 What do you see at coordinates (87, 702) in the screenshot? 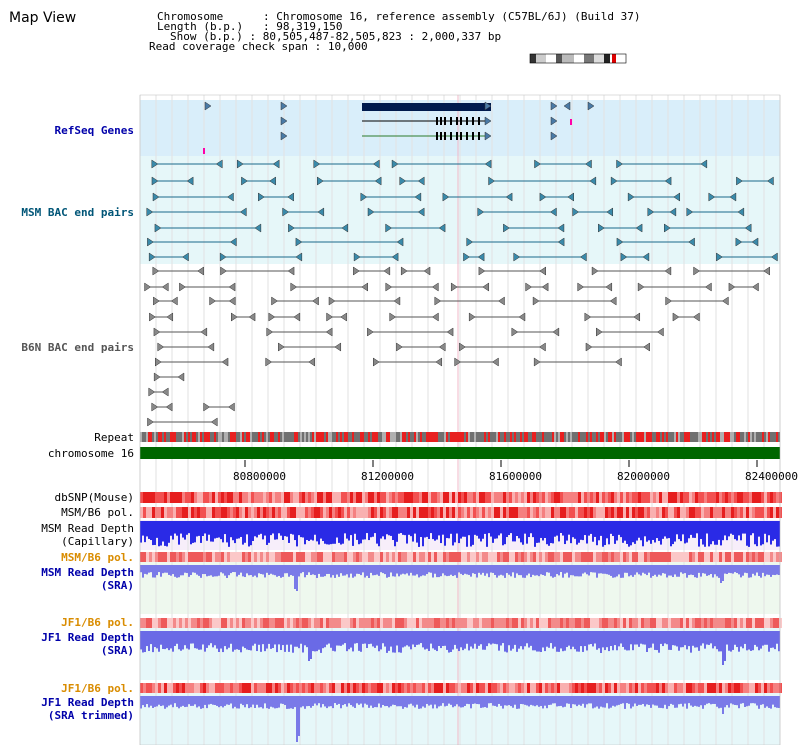
I see `track-label-jf1-depth-trim-1: JF1 Read Depth` at bounding box center [87, 702].